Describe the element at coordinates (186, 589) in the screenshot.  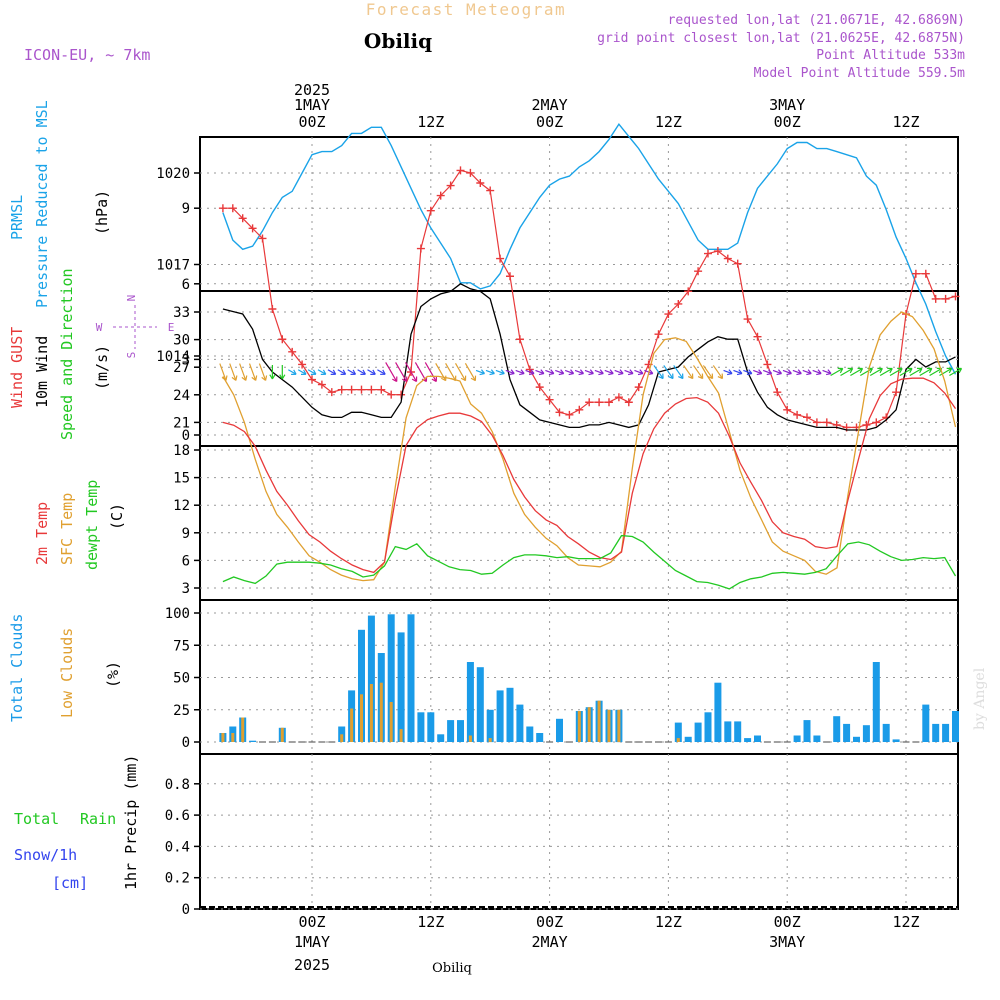
I see `y-tick-label: 3` at that location.